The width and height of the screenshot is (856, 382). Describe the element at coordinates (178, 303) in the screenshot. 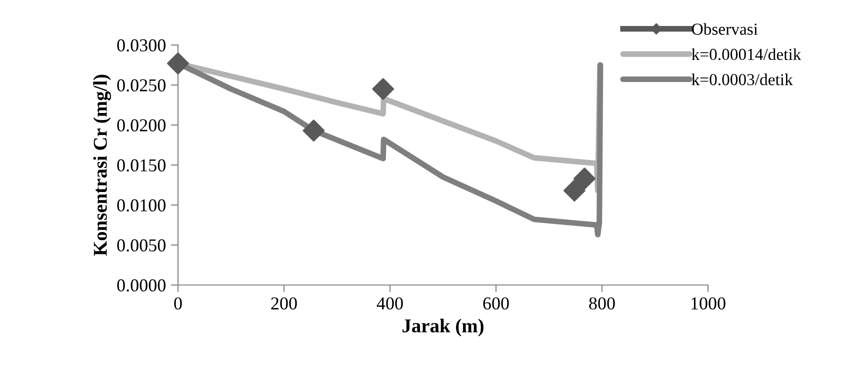

I see `x-tick-label: 0` at that location.